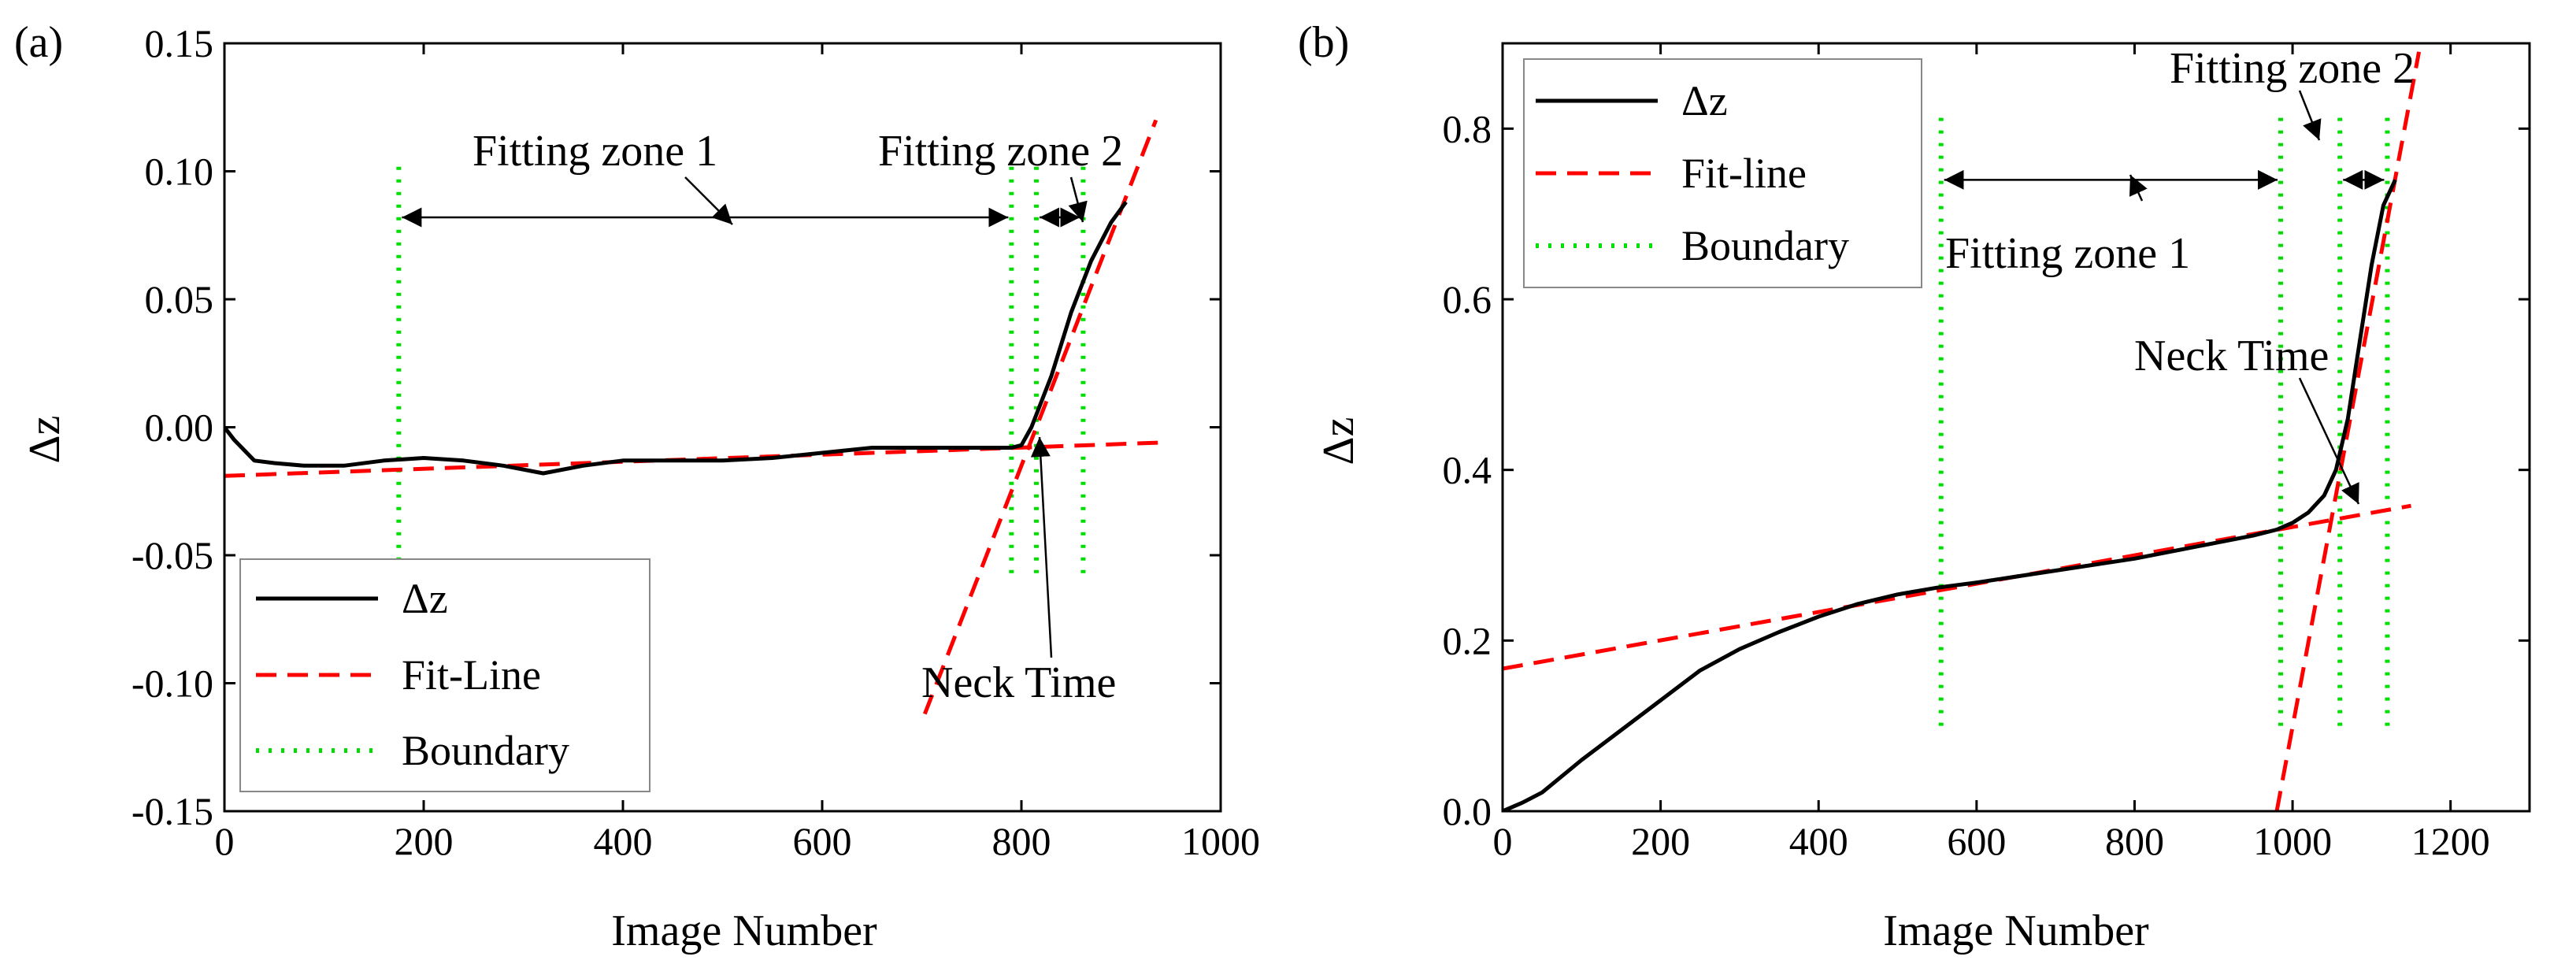 The height and width of the screenshot is (975, 2576). I want to click on panel-a-leader-neck-time, so click(1041, 547).